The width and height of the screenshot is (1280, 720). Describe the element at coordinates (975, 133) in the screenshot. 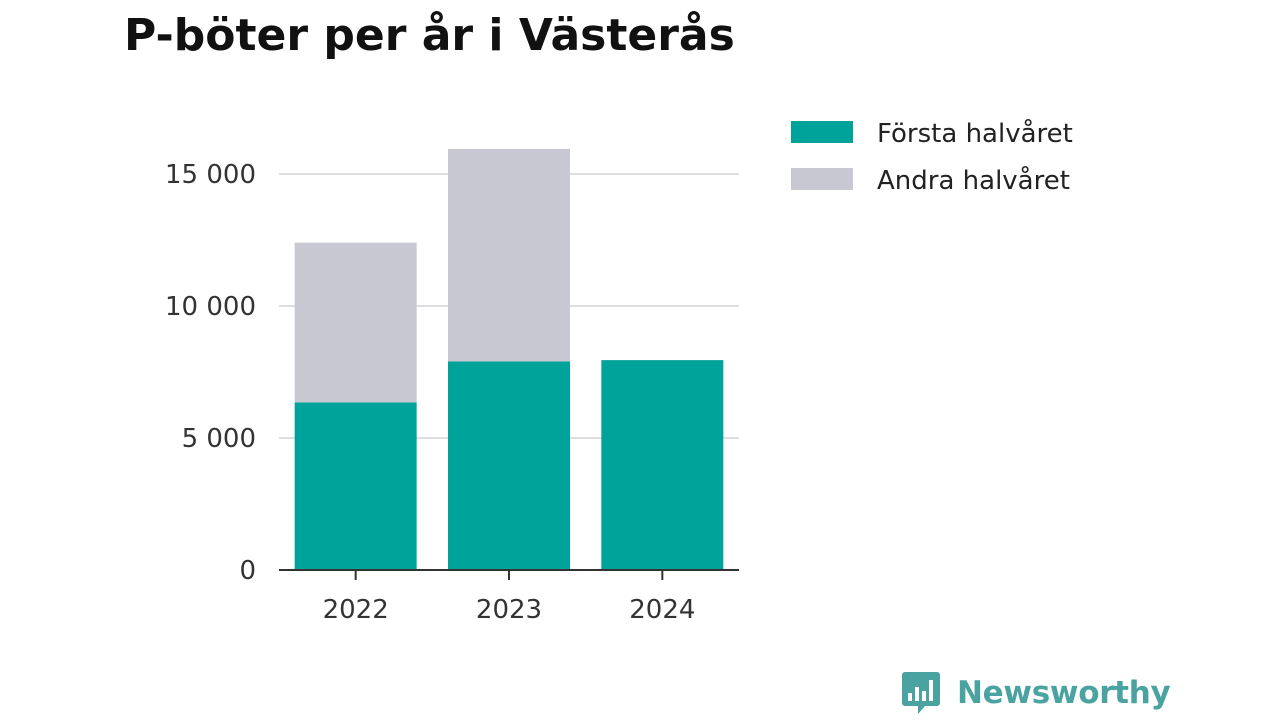

I see `legend-label: Första halvåret` at that location.